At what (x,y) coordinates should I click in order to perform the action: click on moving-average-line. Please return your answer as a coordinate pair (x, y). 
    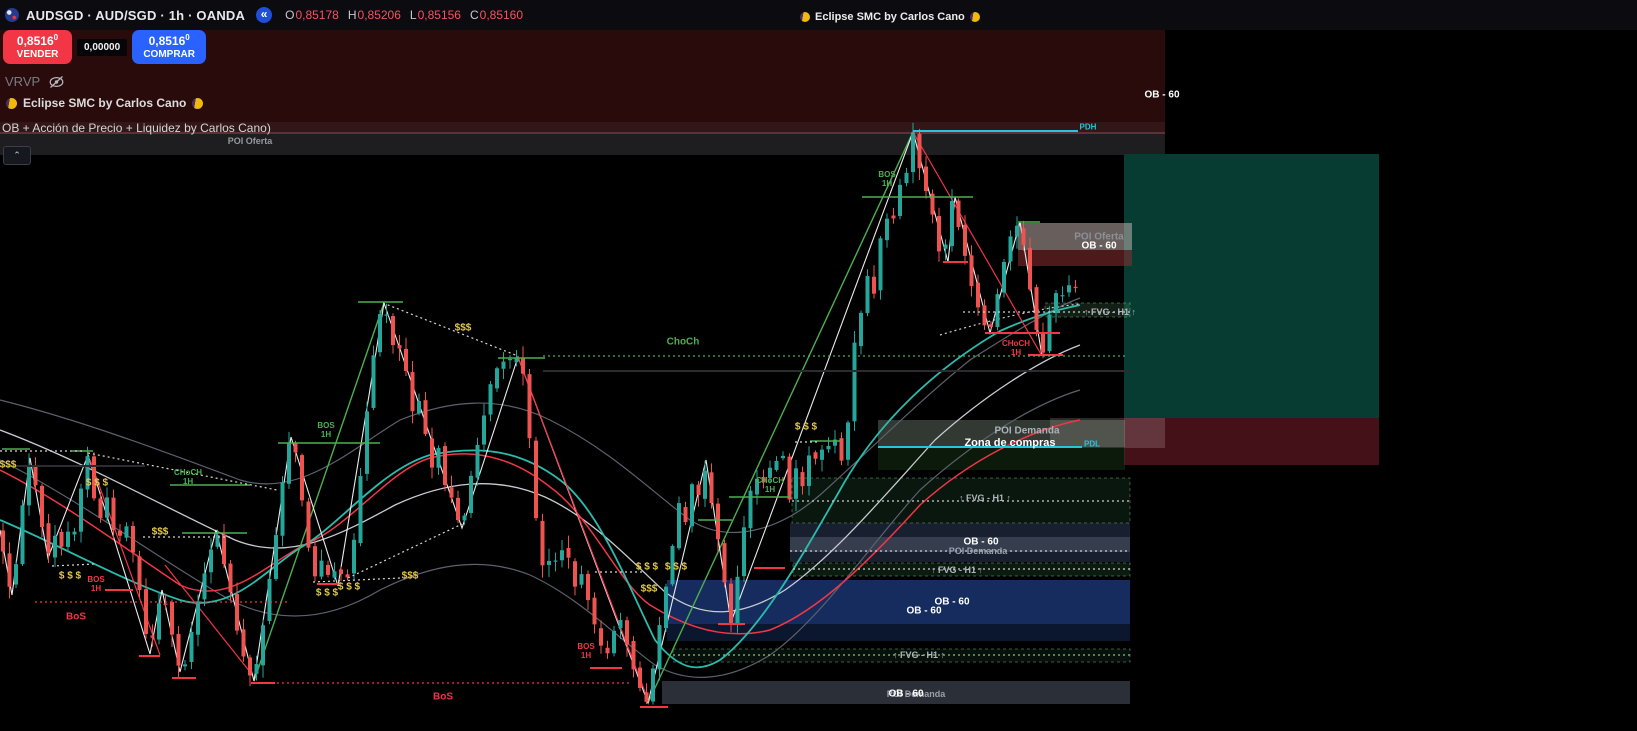
    Looking at the image, I should click on (1010, 319).